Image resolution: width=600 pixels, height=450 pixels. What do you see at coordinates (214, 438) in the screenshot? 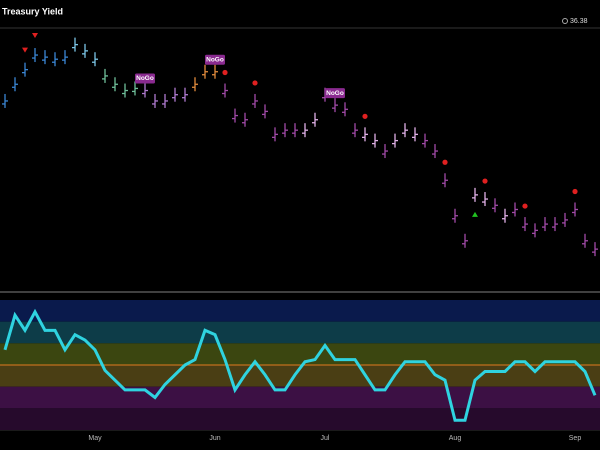
I see `x-tick-label: Jun` at bounding box center [214, 438].